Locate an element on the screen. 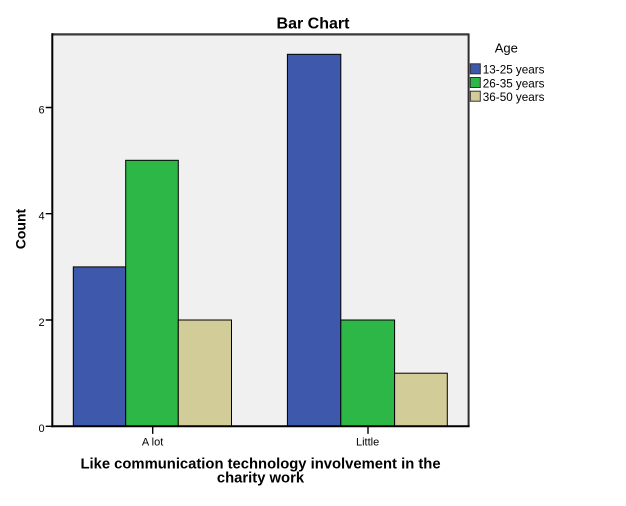 Image resolution: width=626 pixels, height=506 pixels. svg-text: 13-25 years is located at coordinates (514, 70).